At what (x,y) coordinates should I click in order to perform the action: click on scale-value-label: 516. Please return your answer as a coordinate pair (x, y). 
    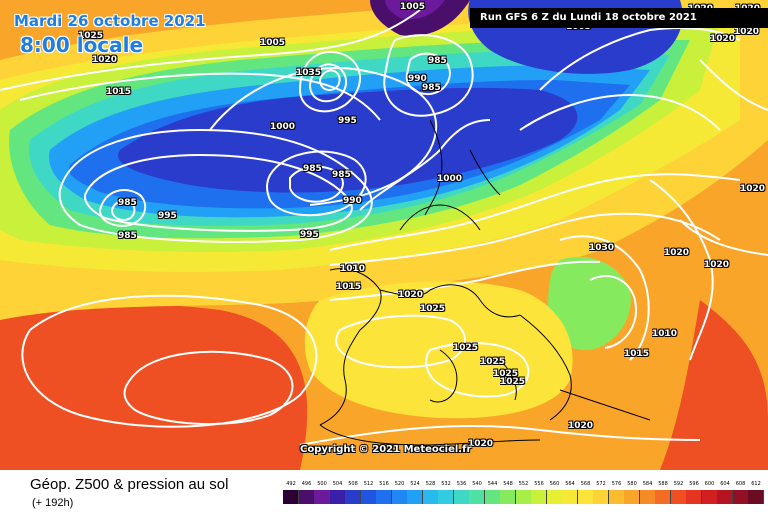
    Looking at the image, I should click on (384, 484).